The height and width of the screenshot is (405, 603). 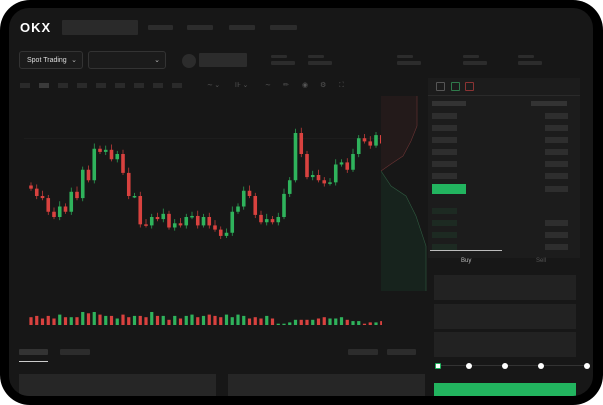 I want to click on coin-icon, so click(x=189, y=61).